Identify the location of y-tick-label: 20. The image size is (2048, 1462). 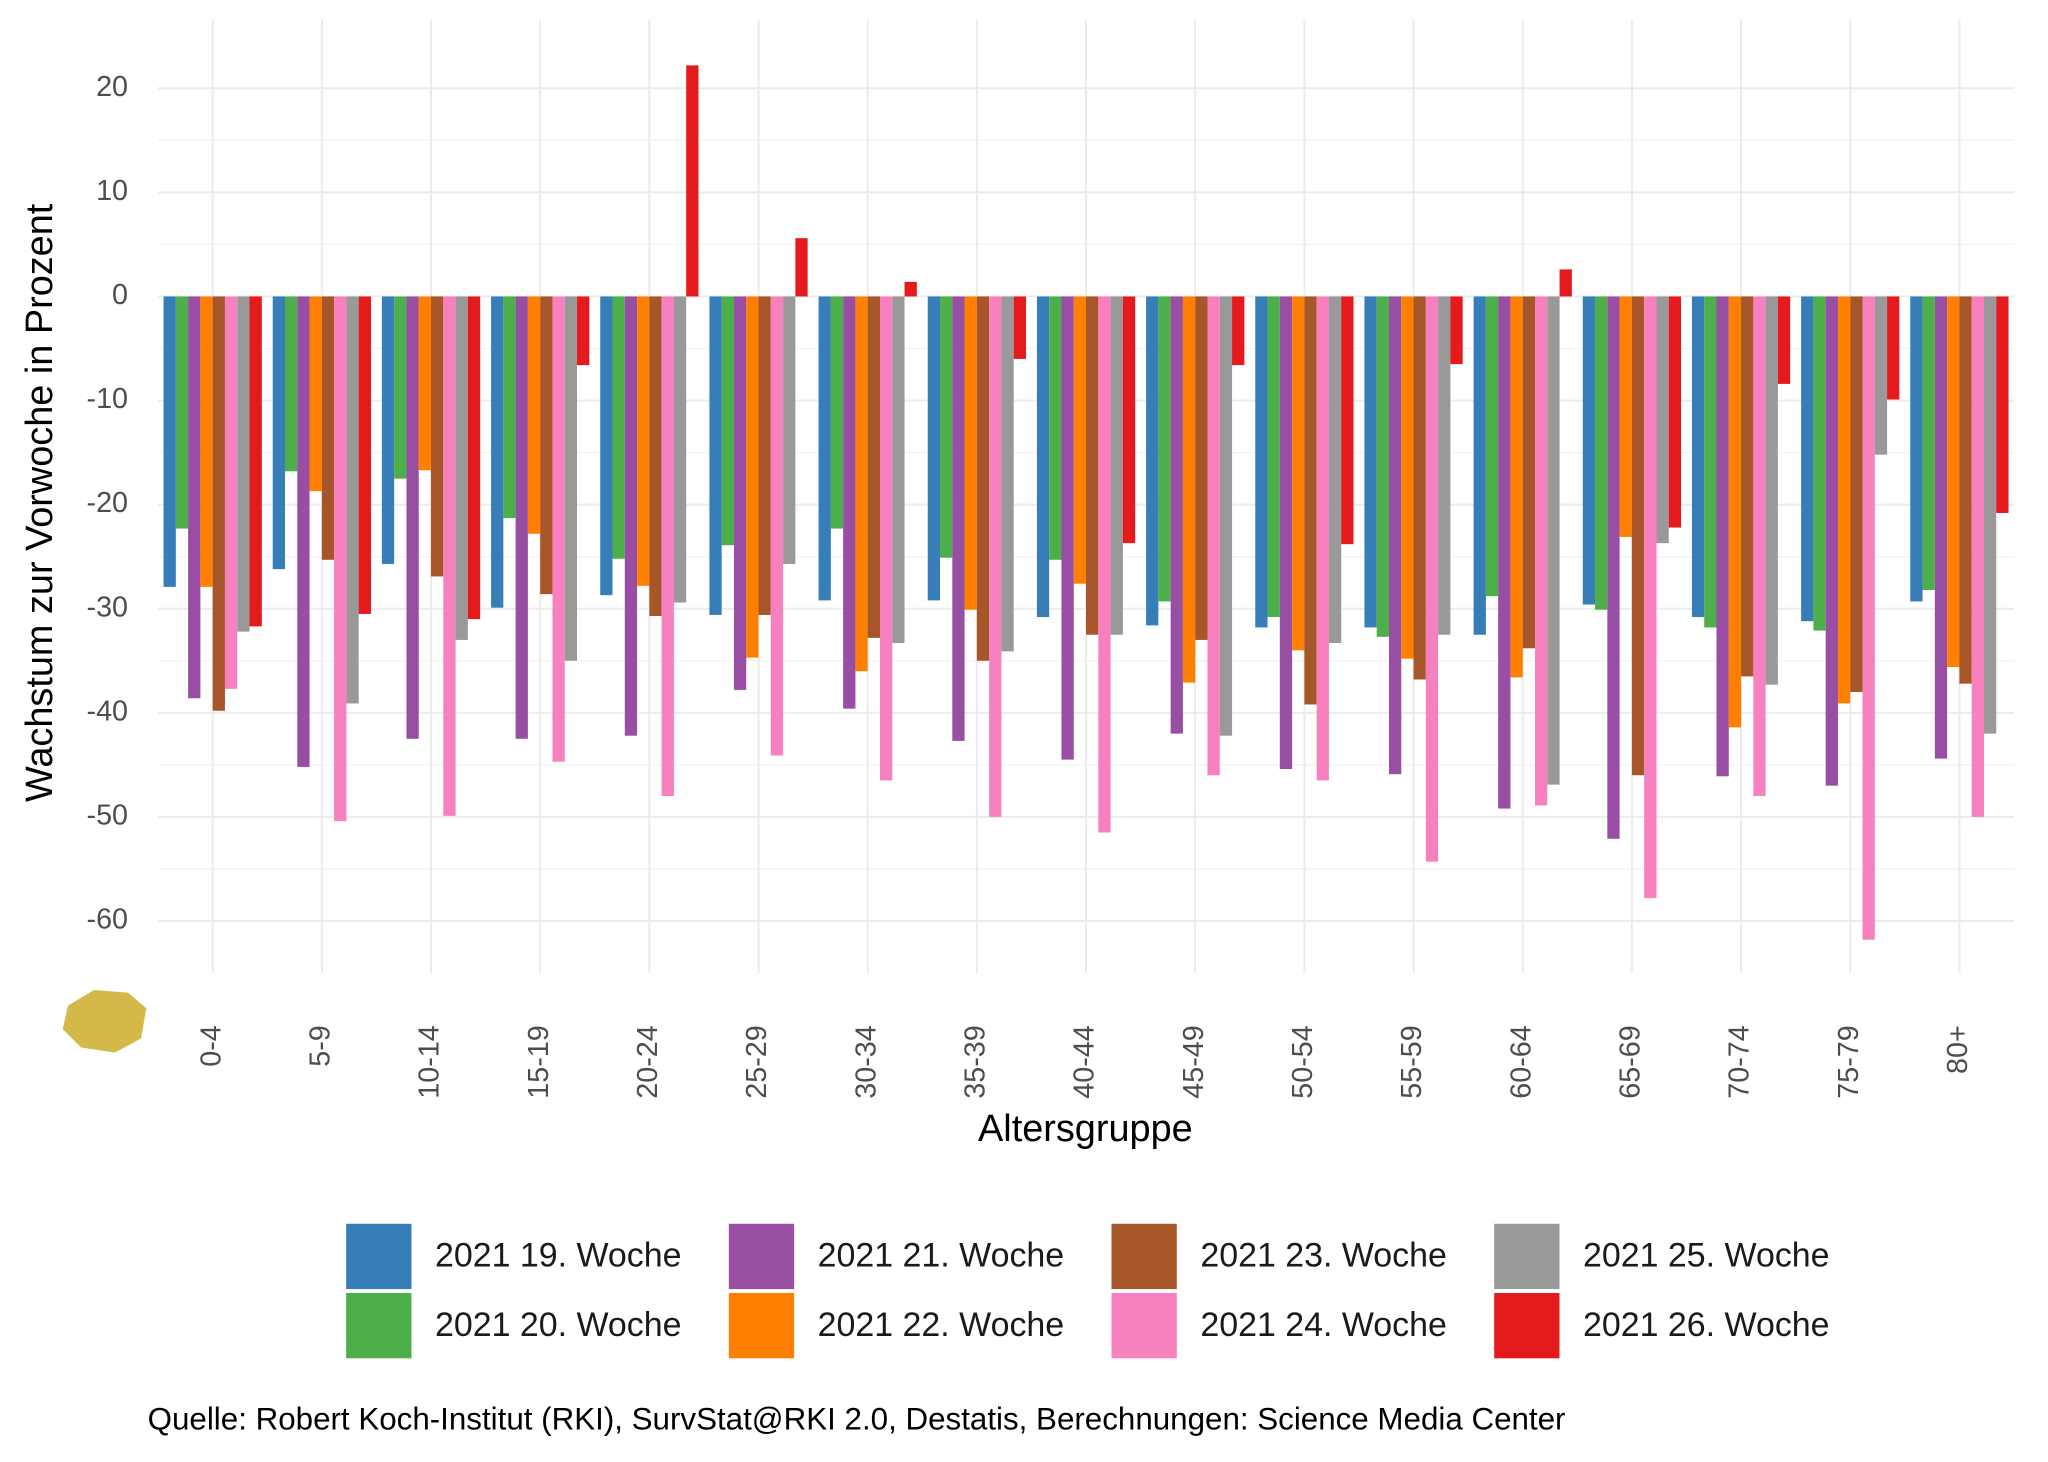
(112, 87).